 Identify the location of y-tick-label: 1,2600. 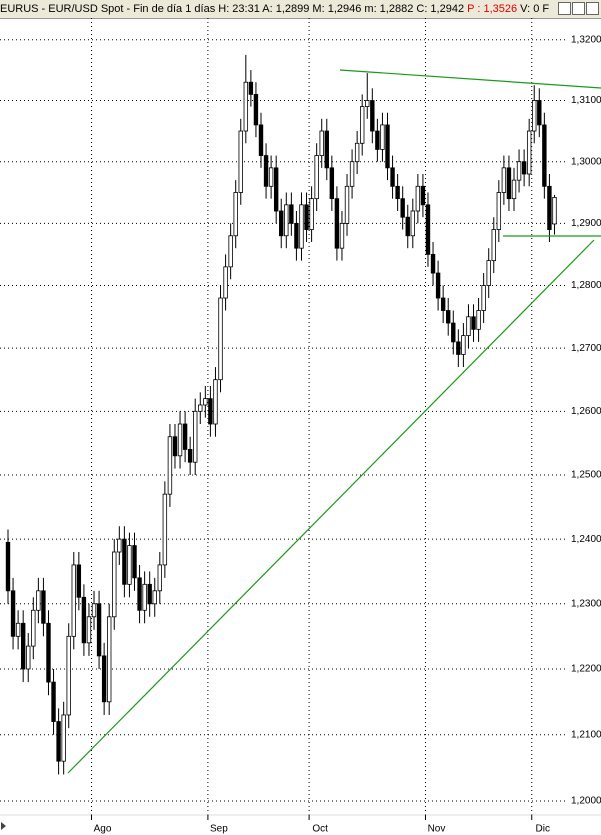
(586, 411).